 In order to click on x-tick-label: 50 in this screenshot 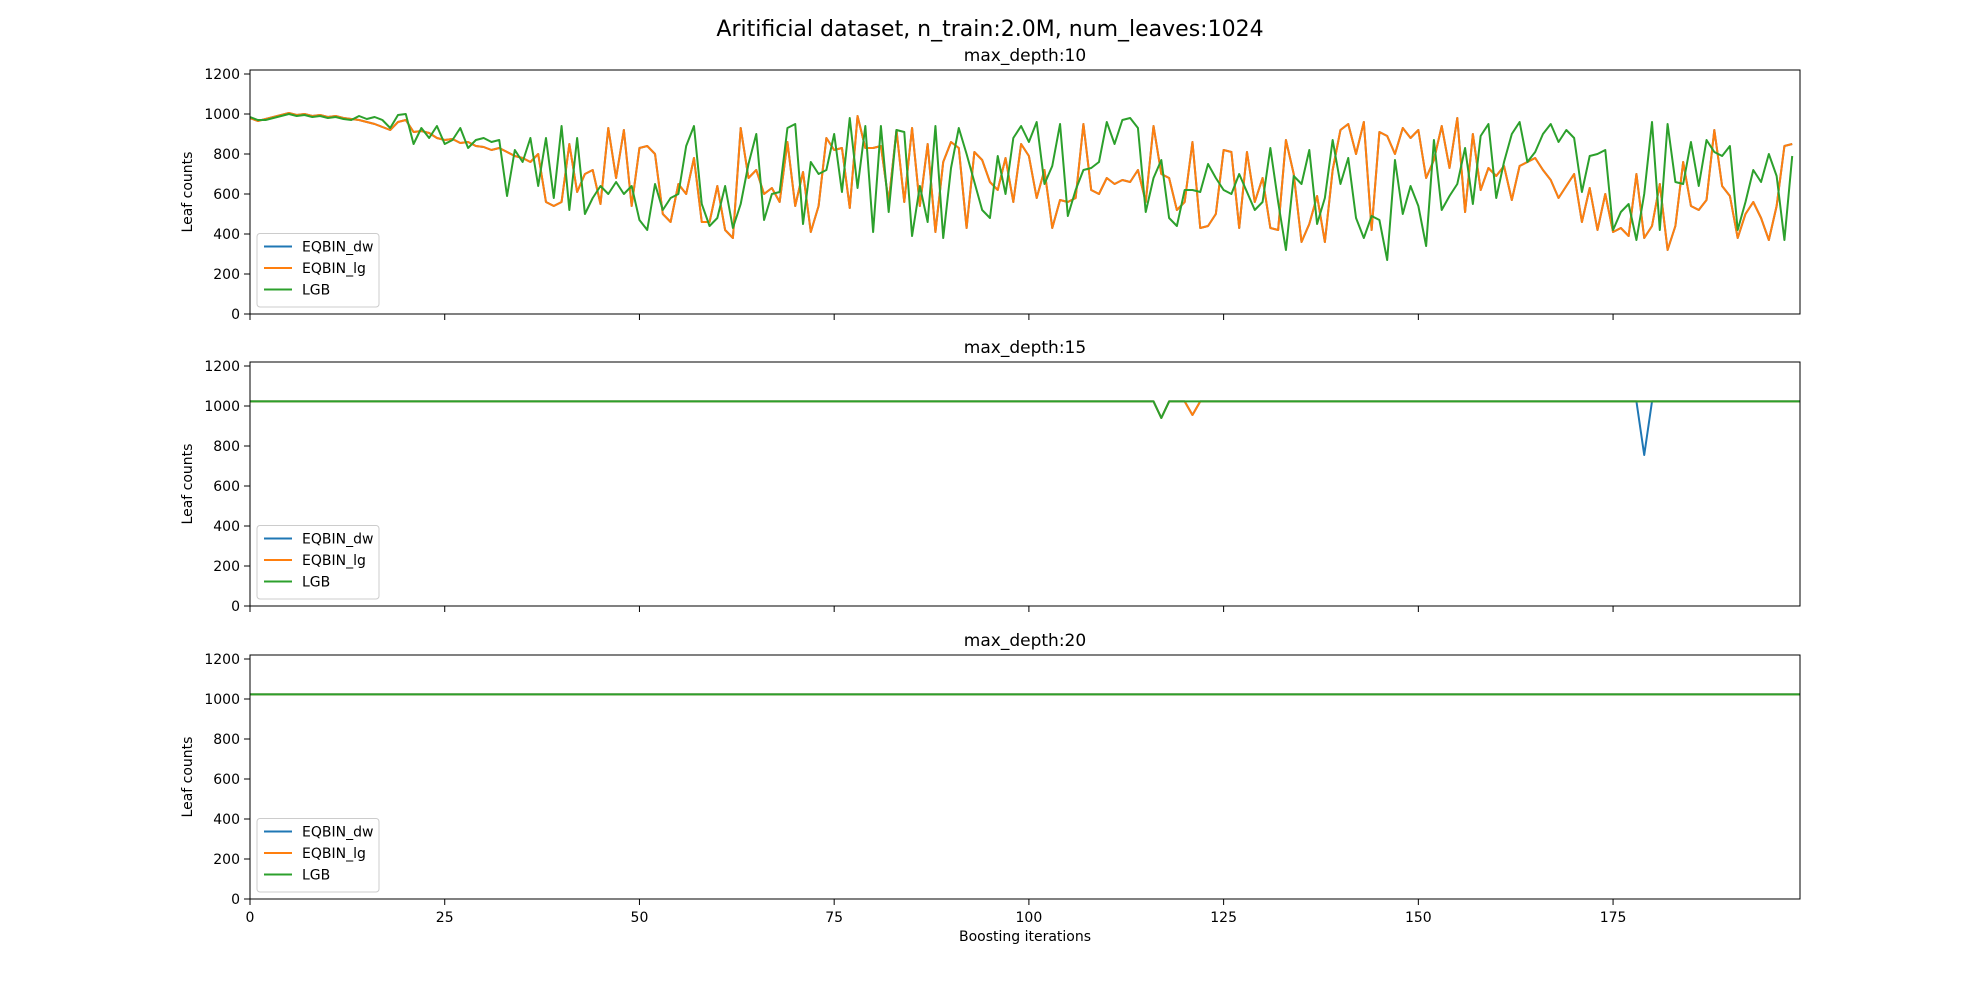, I will do `click(640, 918)`.